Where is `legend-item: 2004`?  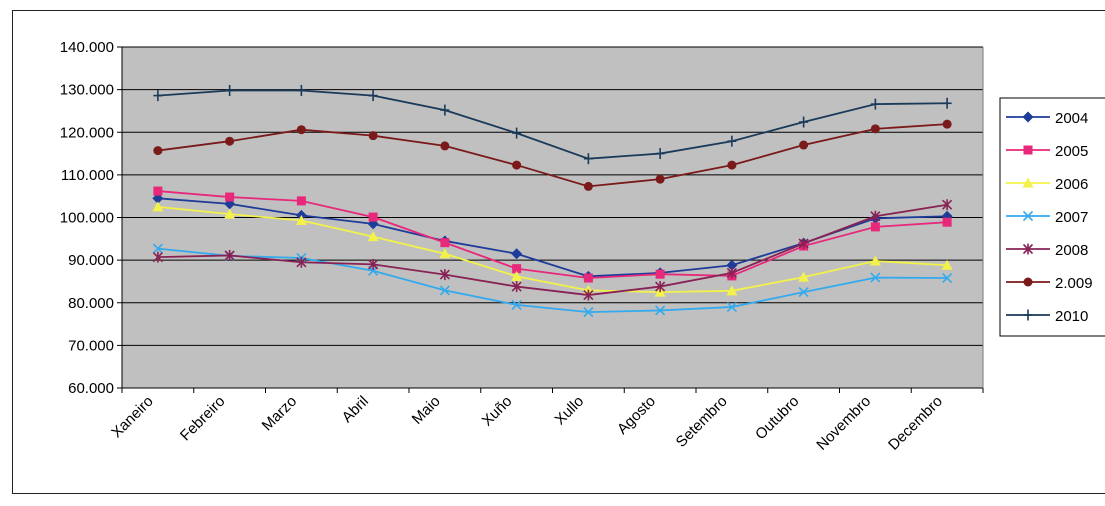 legend-item: 2004 is located at coordinates (1047, 118).